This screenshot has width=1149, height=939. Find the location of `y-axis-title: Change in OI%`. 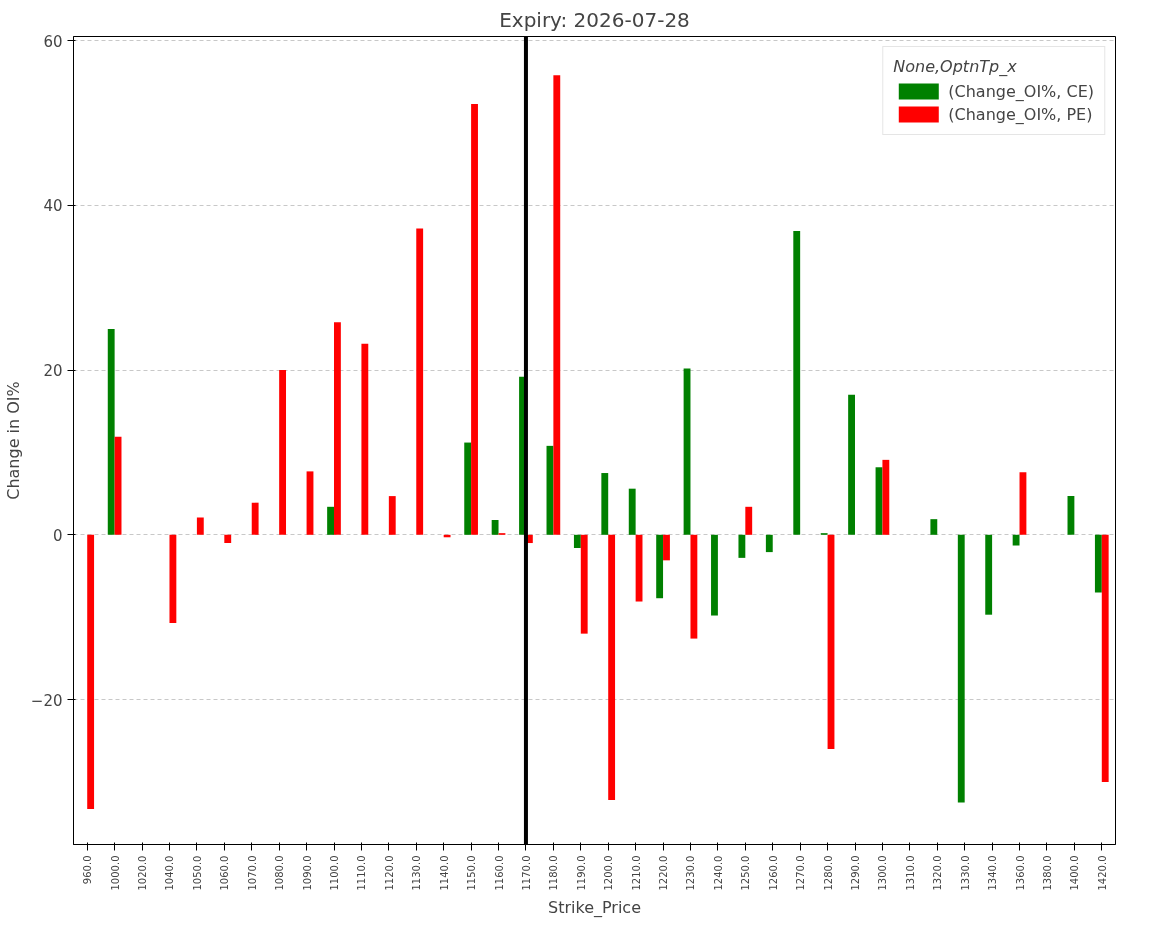

y-axis-title: Change in OI% is located at coordinates (13, 440).